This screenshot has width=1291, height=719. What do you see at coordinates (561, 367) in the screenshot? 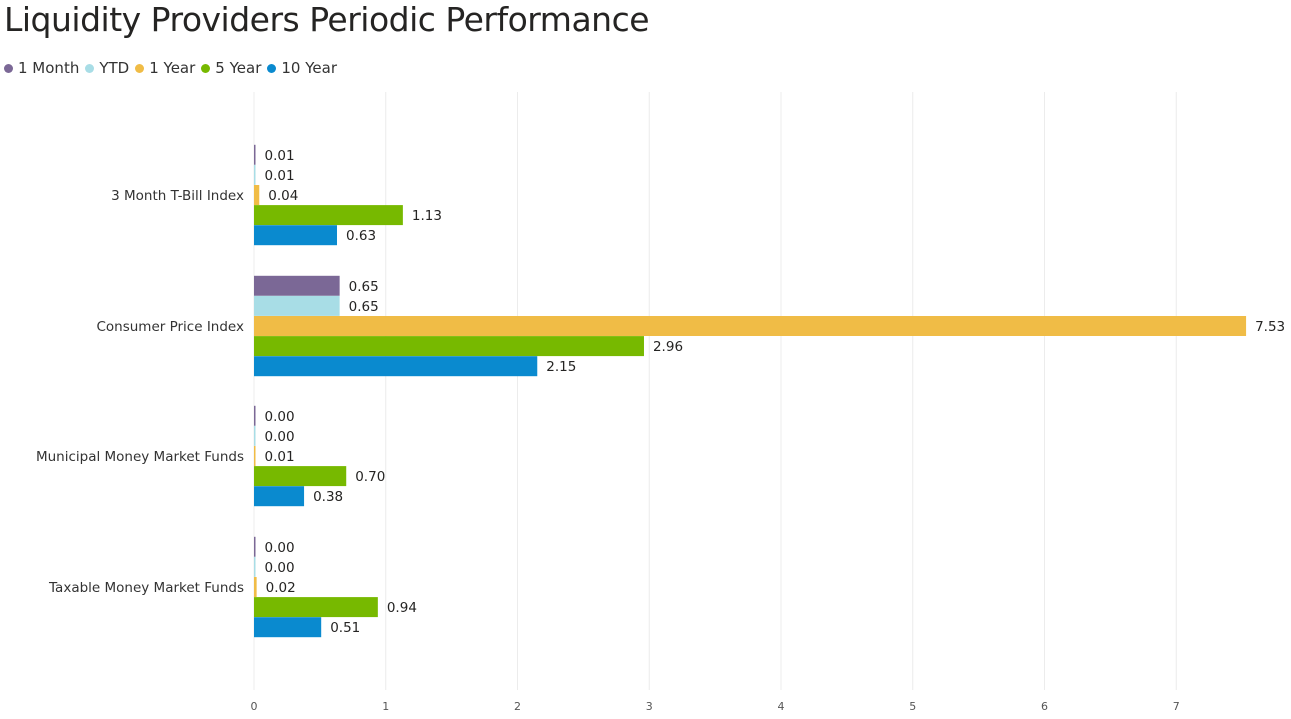
I see `data-label: 2.15` at bounding box center [561, 367].